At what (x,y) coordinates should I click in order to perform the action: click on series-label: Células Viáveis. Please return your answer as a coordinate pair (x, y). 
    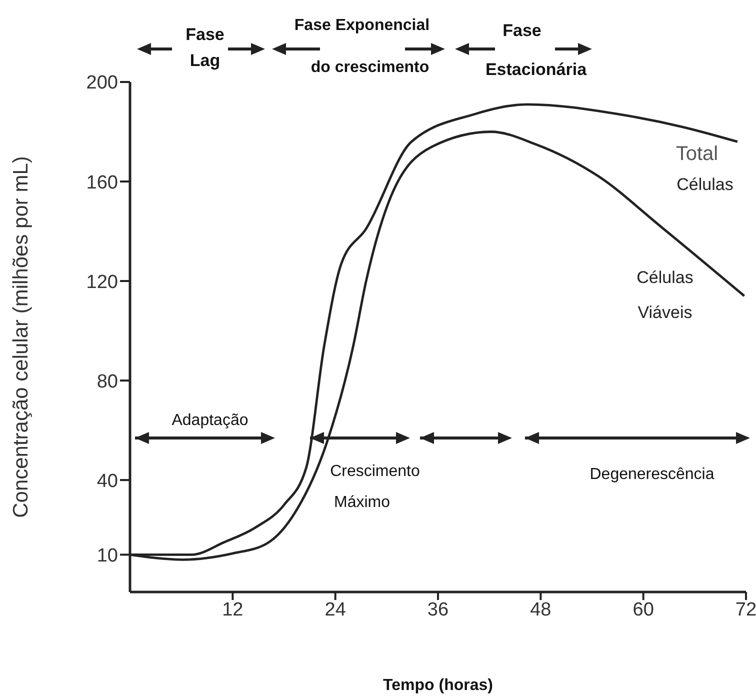
    Looking at the image, I should click on (665, 295).